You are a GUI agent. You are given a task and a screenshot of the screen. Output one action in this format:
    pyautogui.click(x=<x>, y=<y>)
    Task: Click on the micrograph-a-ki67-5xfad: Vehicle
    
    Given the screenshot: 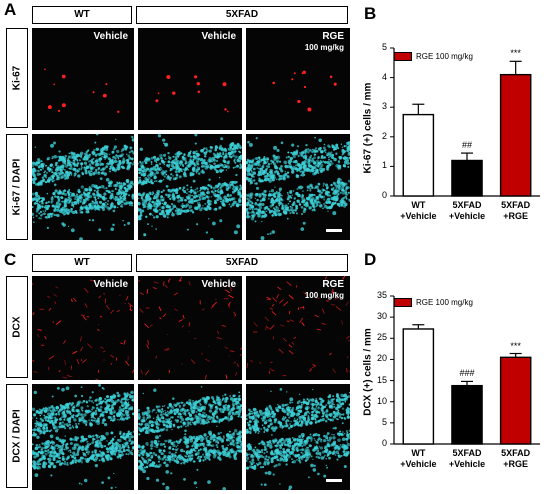 What is the action you would take?
    pyautogui.click(x=190, y=79)
    